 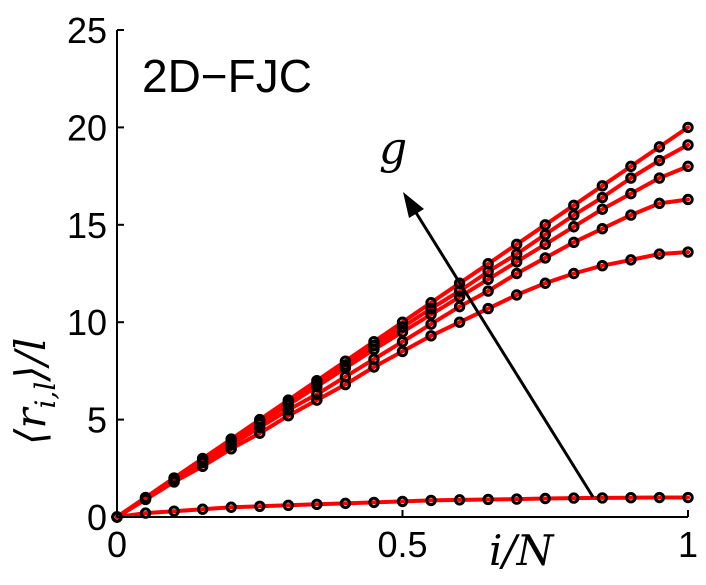 I want to click on x-axis-label: i/N, so click(x=522, y=550).